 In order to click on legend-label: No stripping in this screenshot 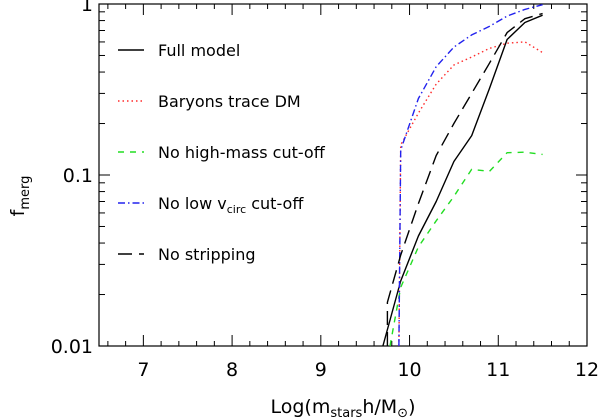, I will do `click(207, 254)`.